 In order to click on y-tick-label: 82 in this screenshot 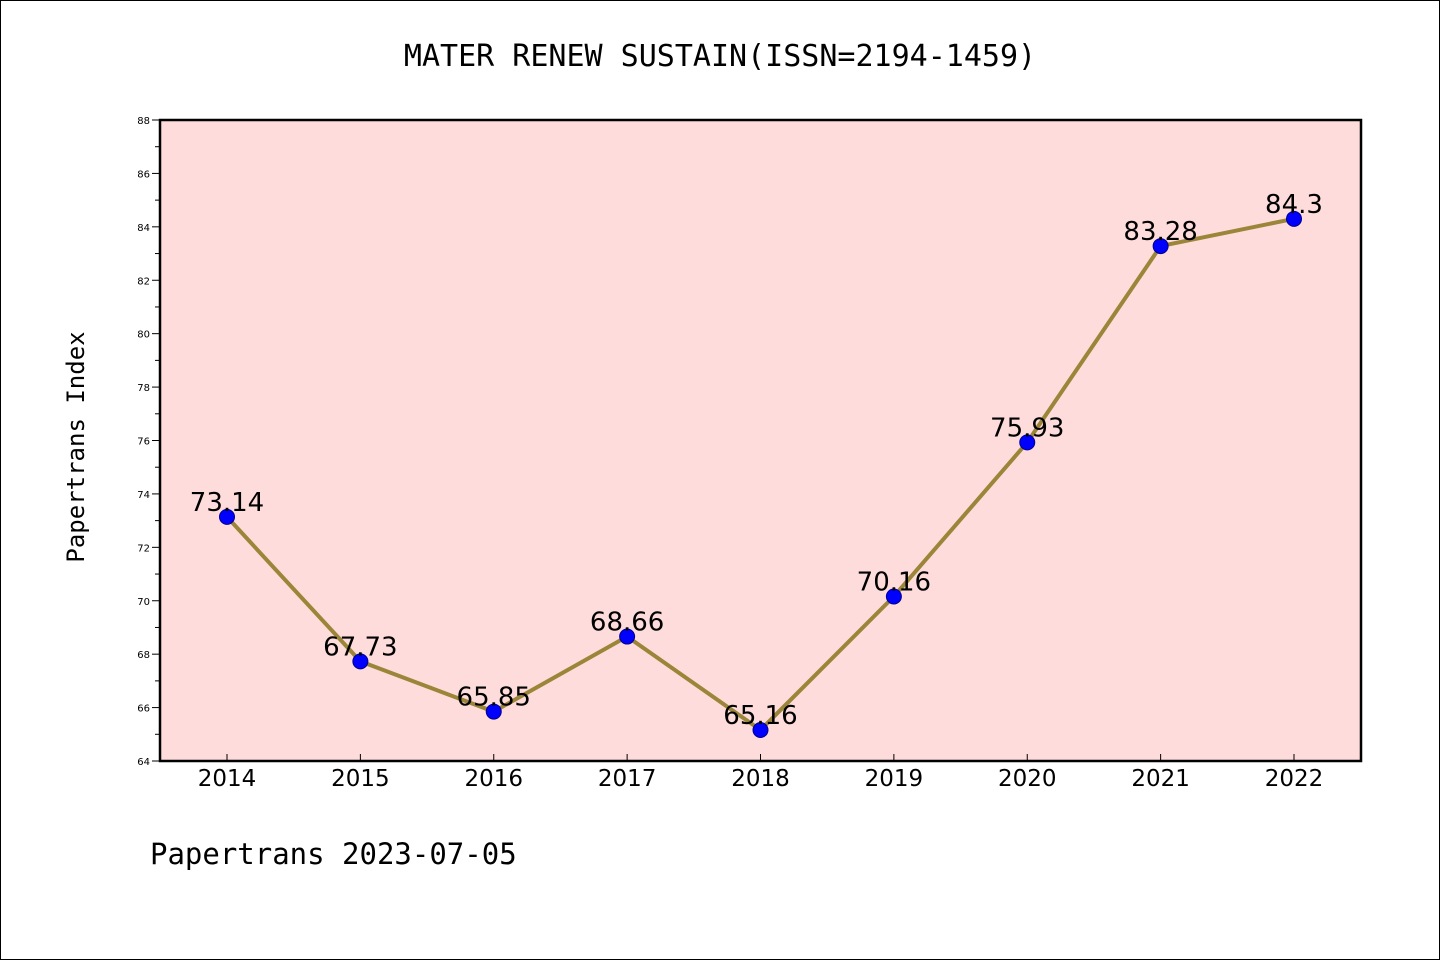, I will do `click(143, 281)`.